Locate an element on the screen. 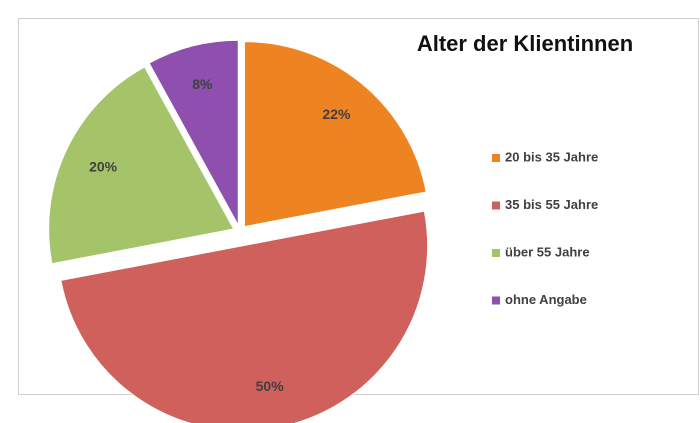 The height and width of the screenshot is (423, 700). chart-title: Alter der Klientinnen is located at coordinates (525, 43).